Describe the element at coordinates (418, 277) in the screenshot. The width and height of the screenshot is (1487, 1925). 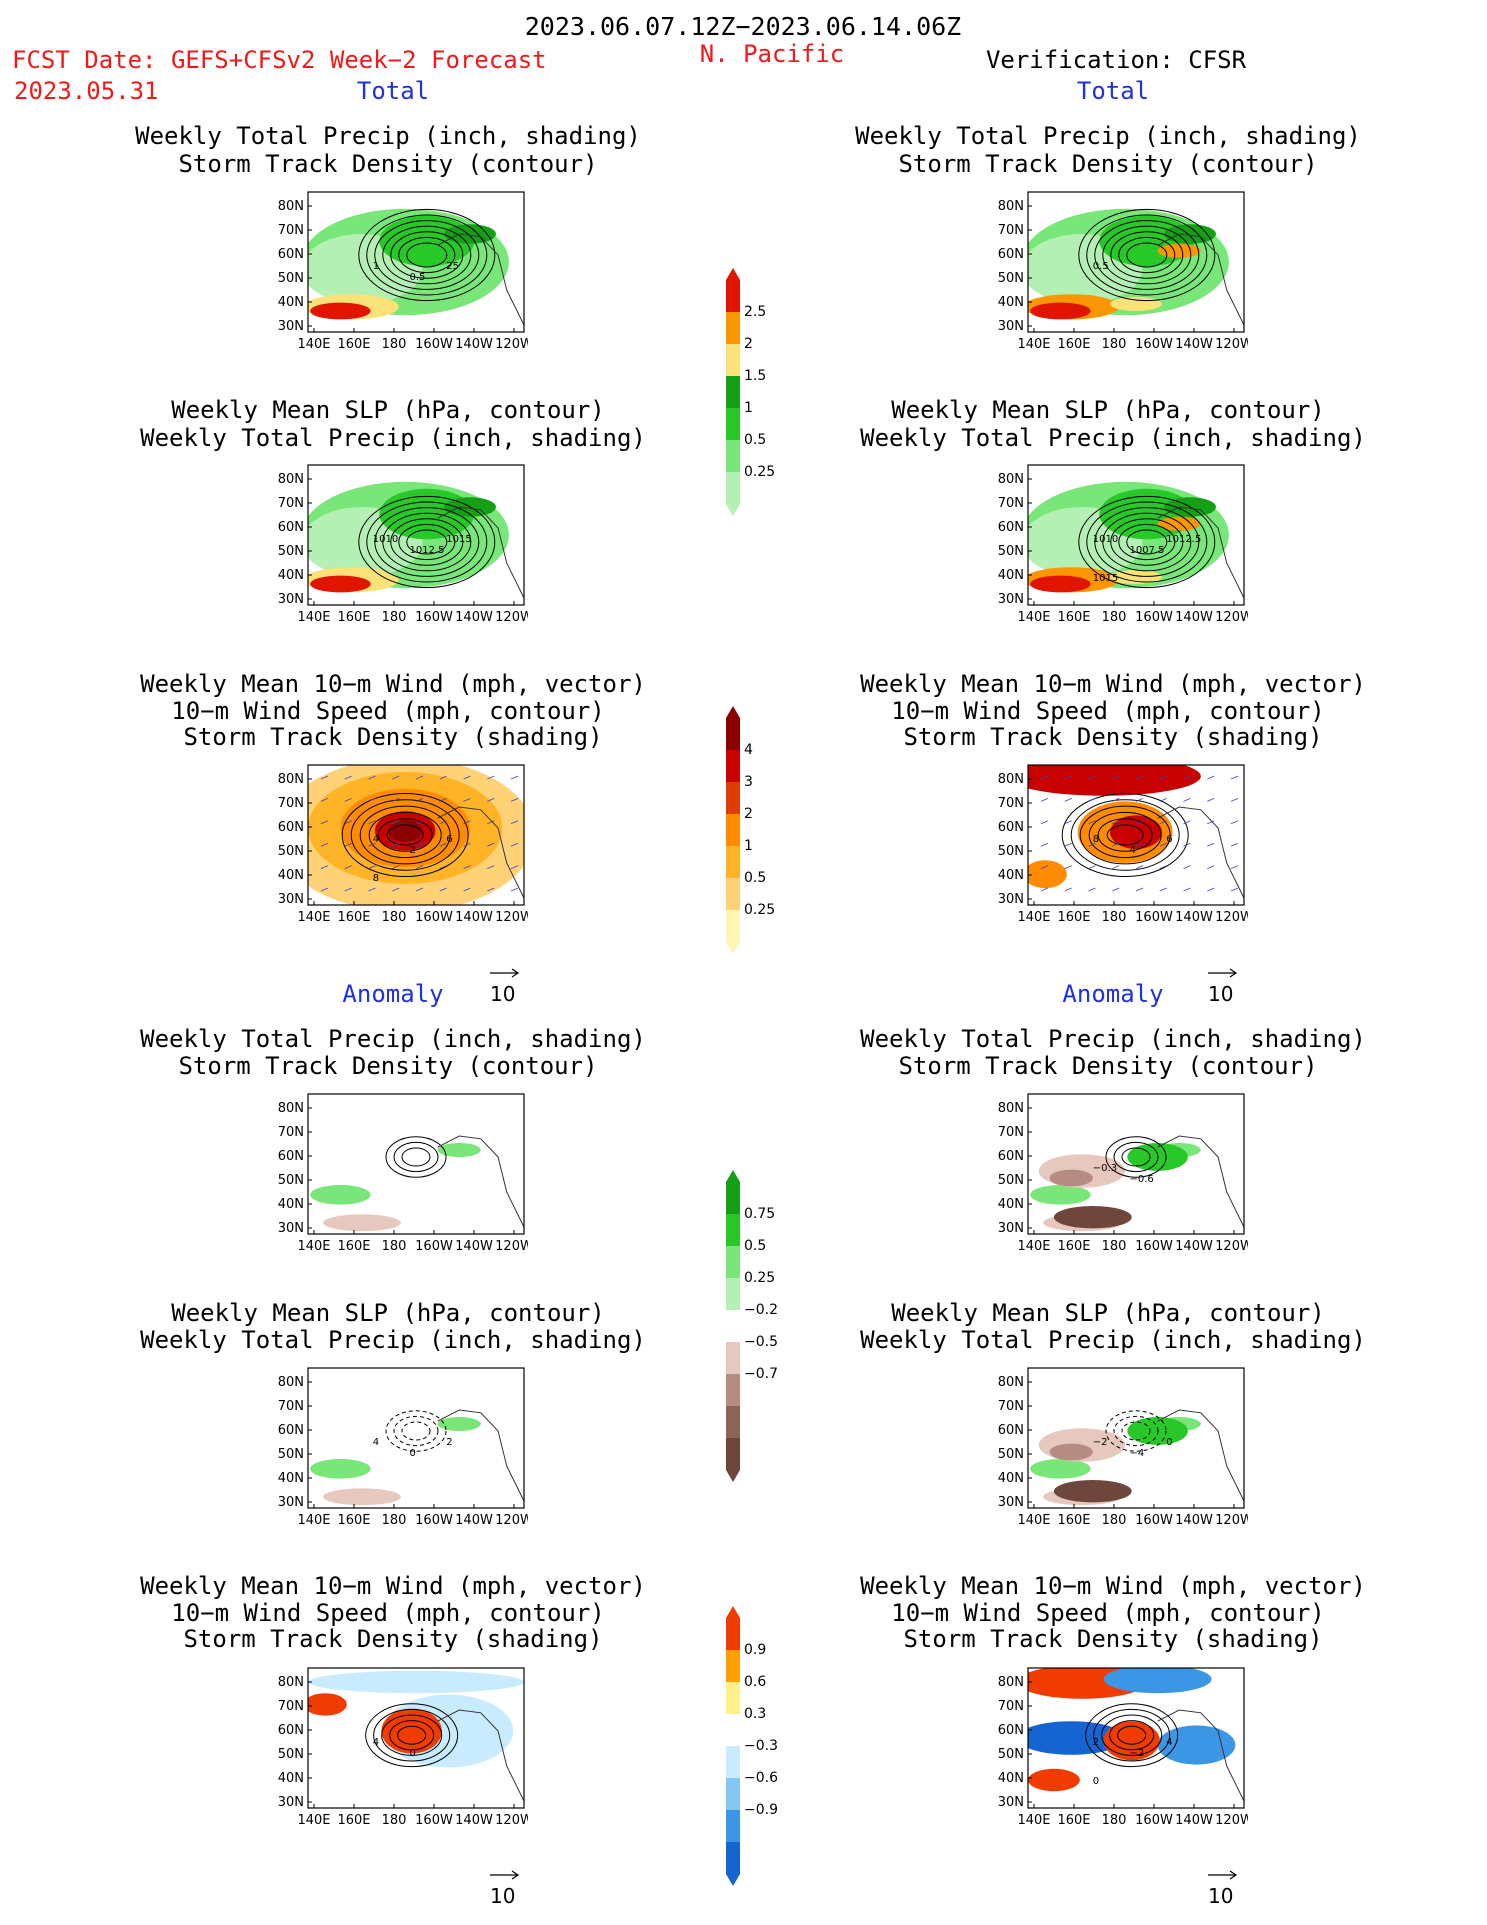
I see `contour-label: 0.5` at that location.